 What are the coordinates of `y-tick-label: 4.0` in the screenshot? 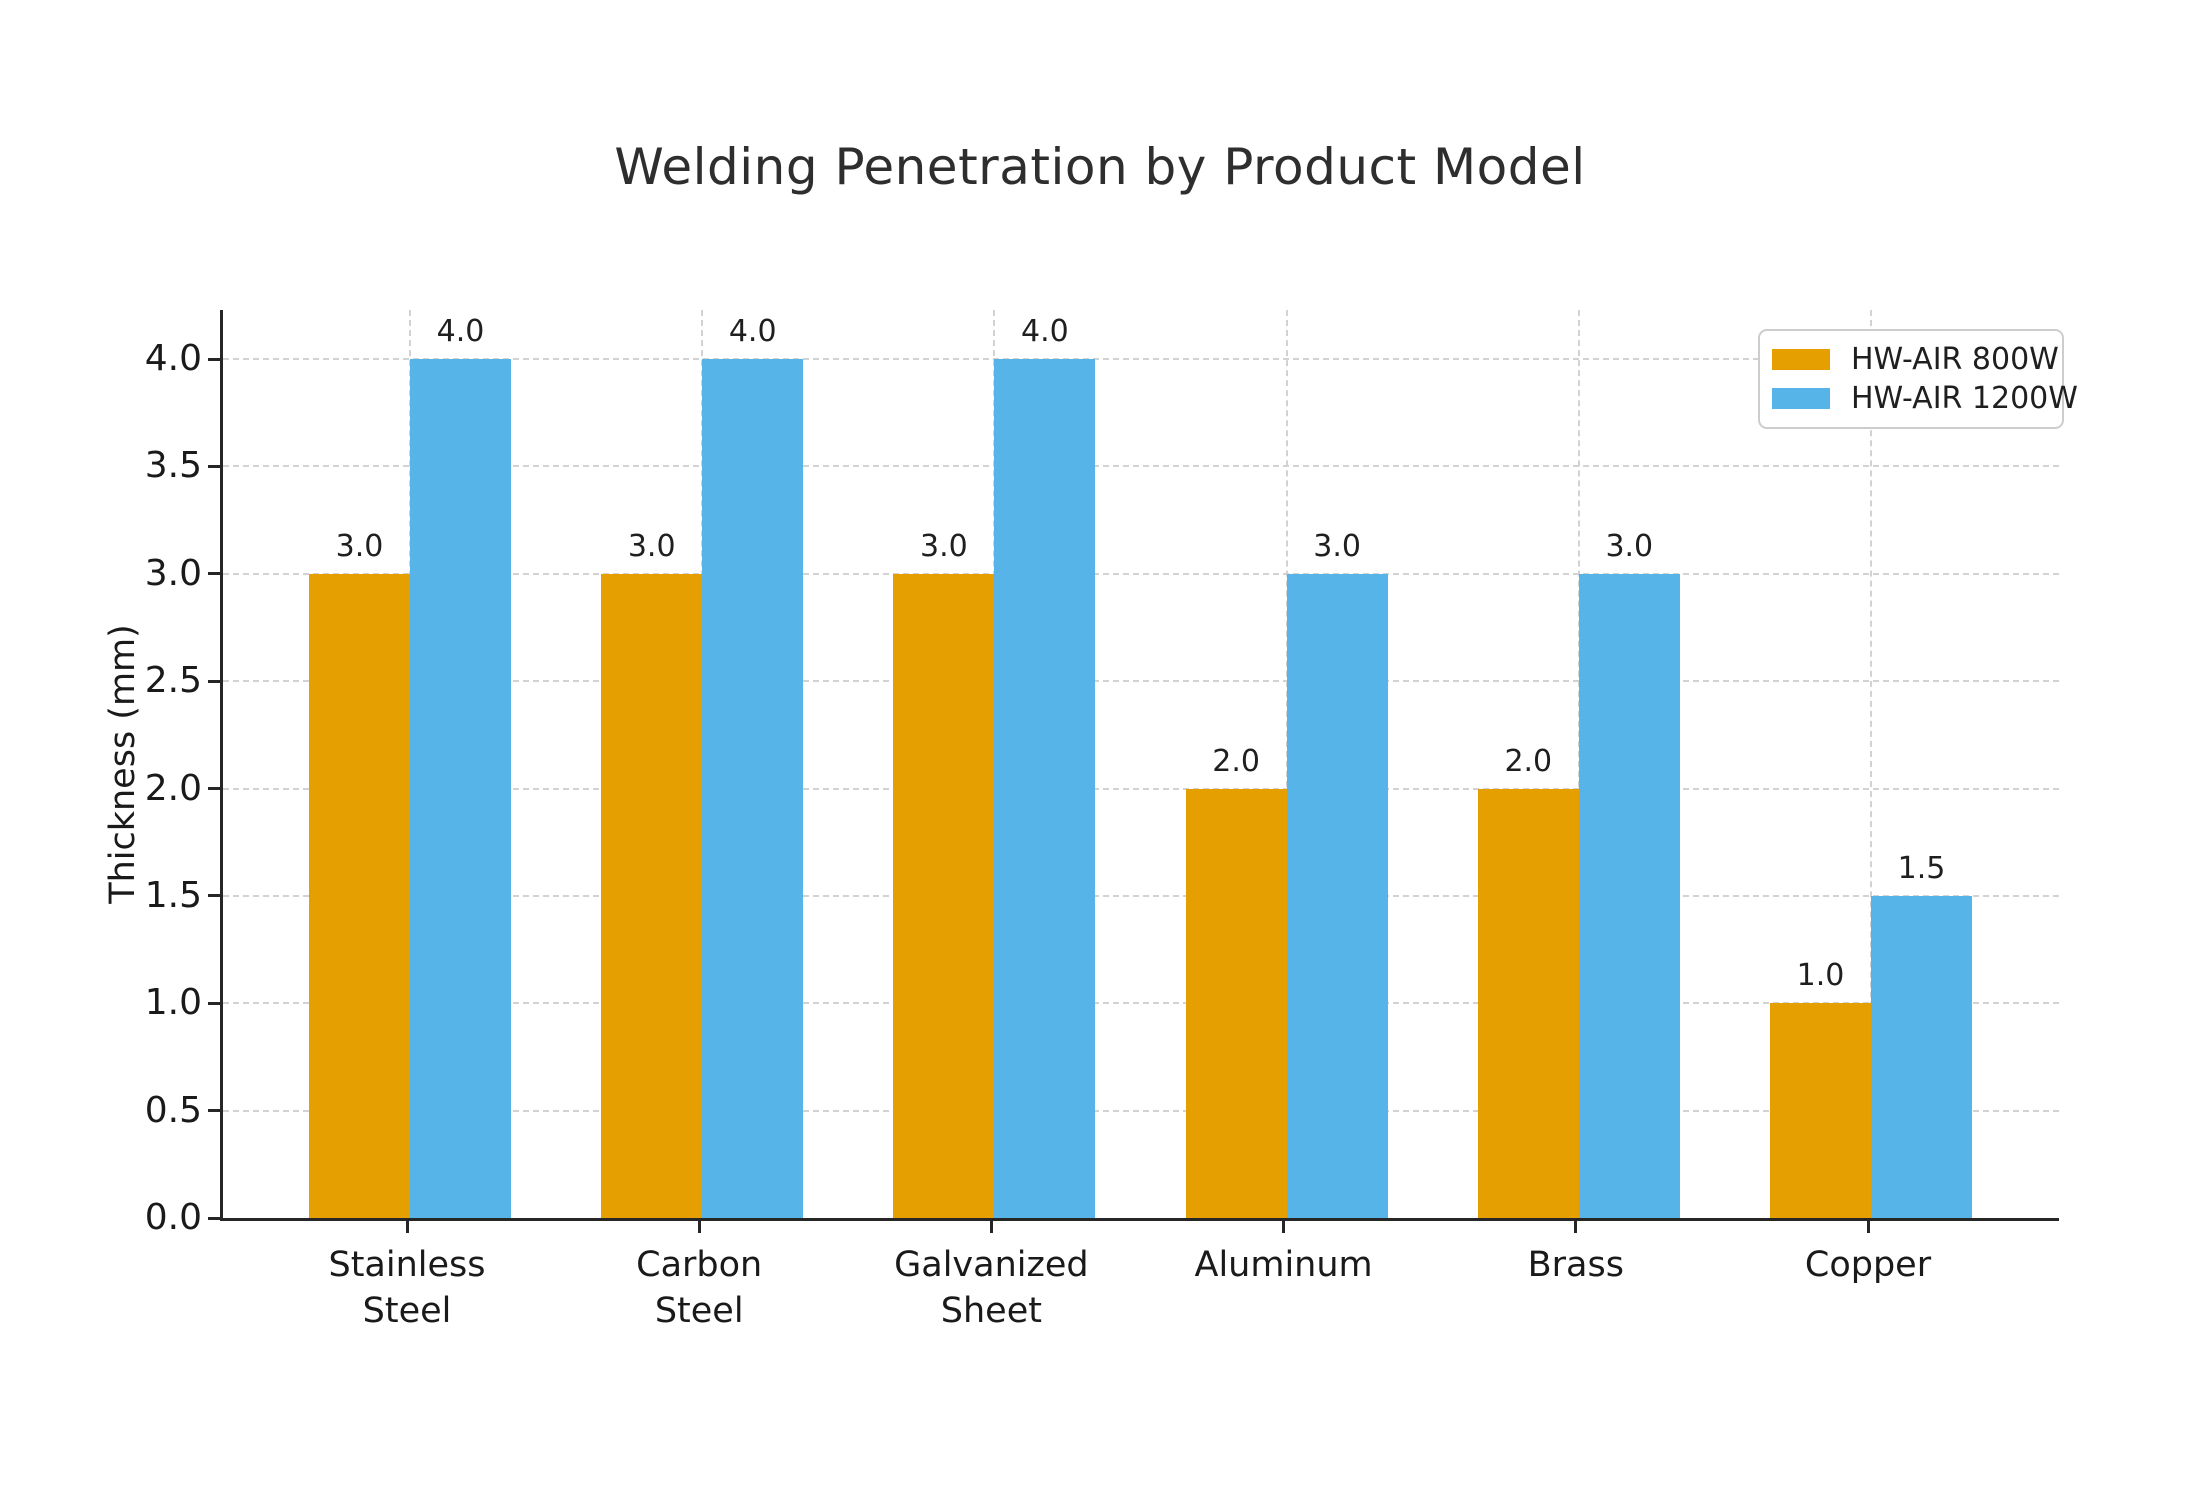 It's located at (173, 358).